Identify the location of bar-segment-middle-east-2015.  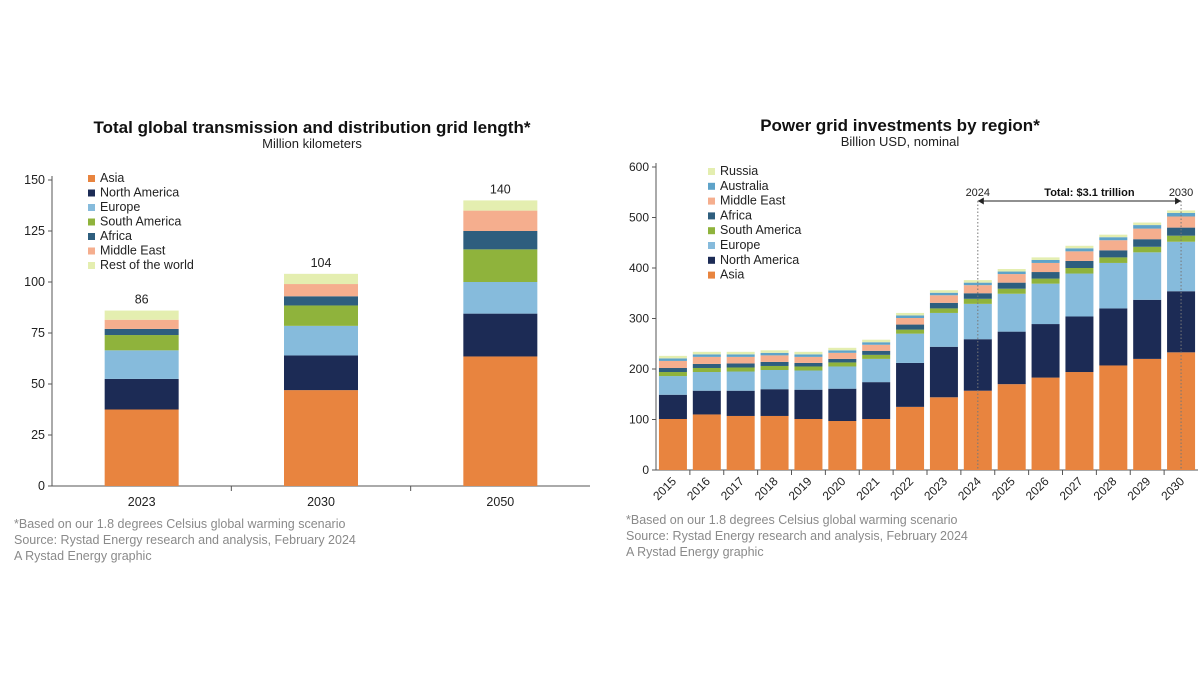
(672, 364).